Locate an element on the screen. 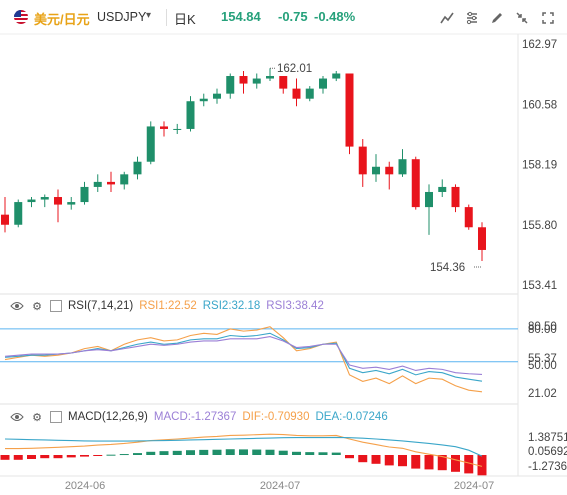 Image resolution: width=567 pixels, height=495 pixels. rsi-tick-label: 80.50 is located at coordinates (542, 327).